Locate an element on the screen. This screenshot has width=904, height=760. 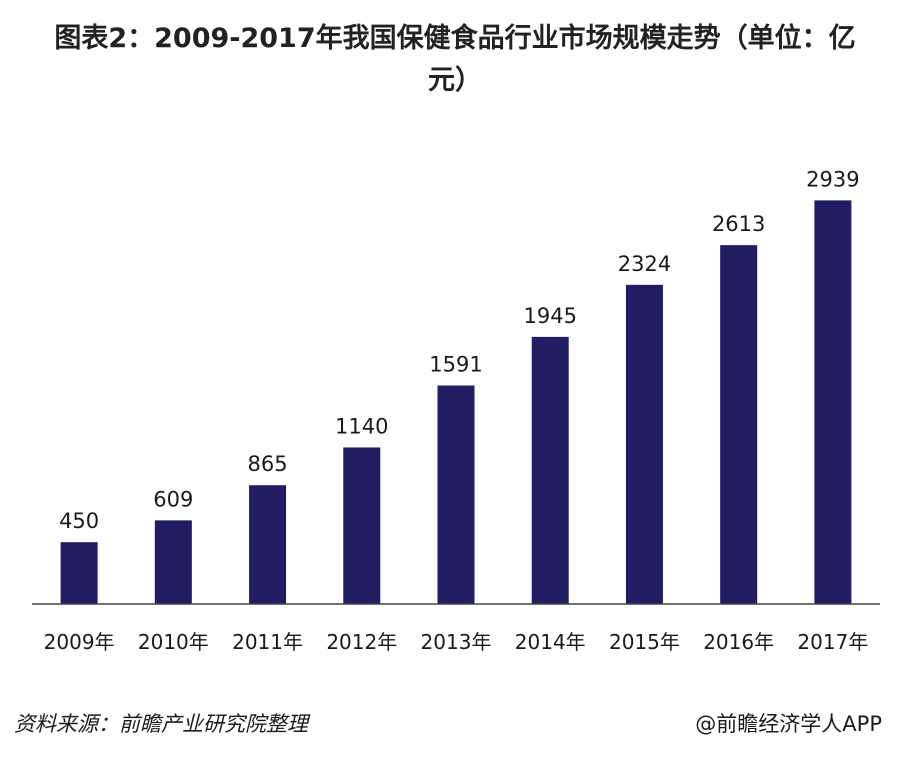
value-label-0: 450 is located at coordinates (79, 521).